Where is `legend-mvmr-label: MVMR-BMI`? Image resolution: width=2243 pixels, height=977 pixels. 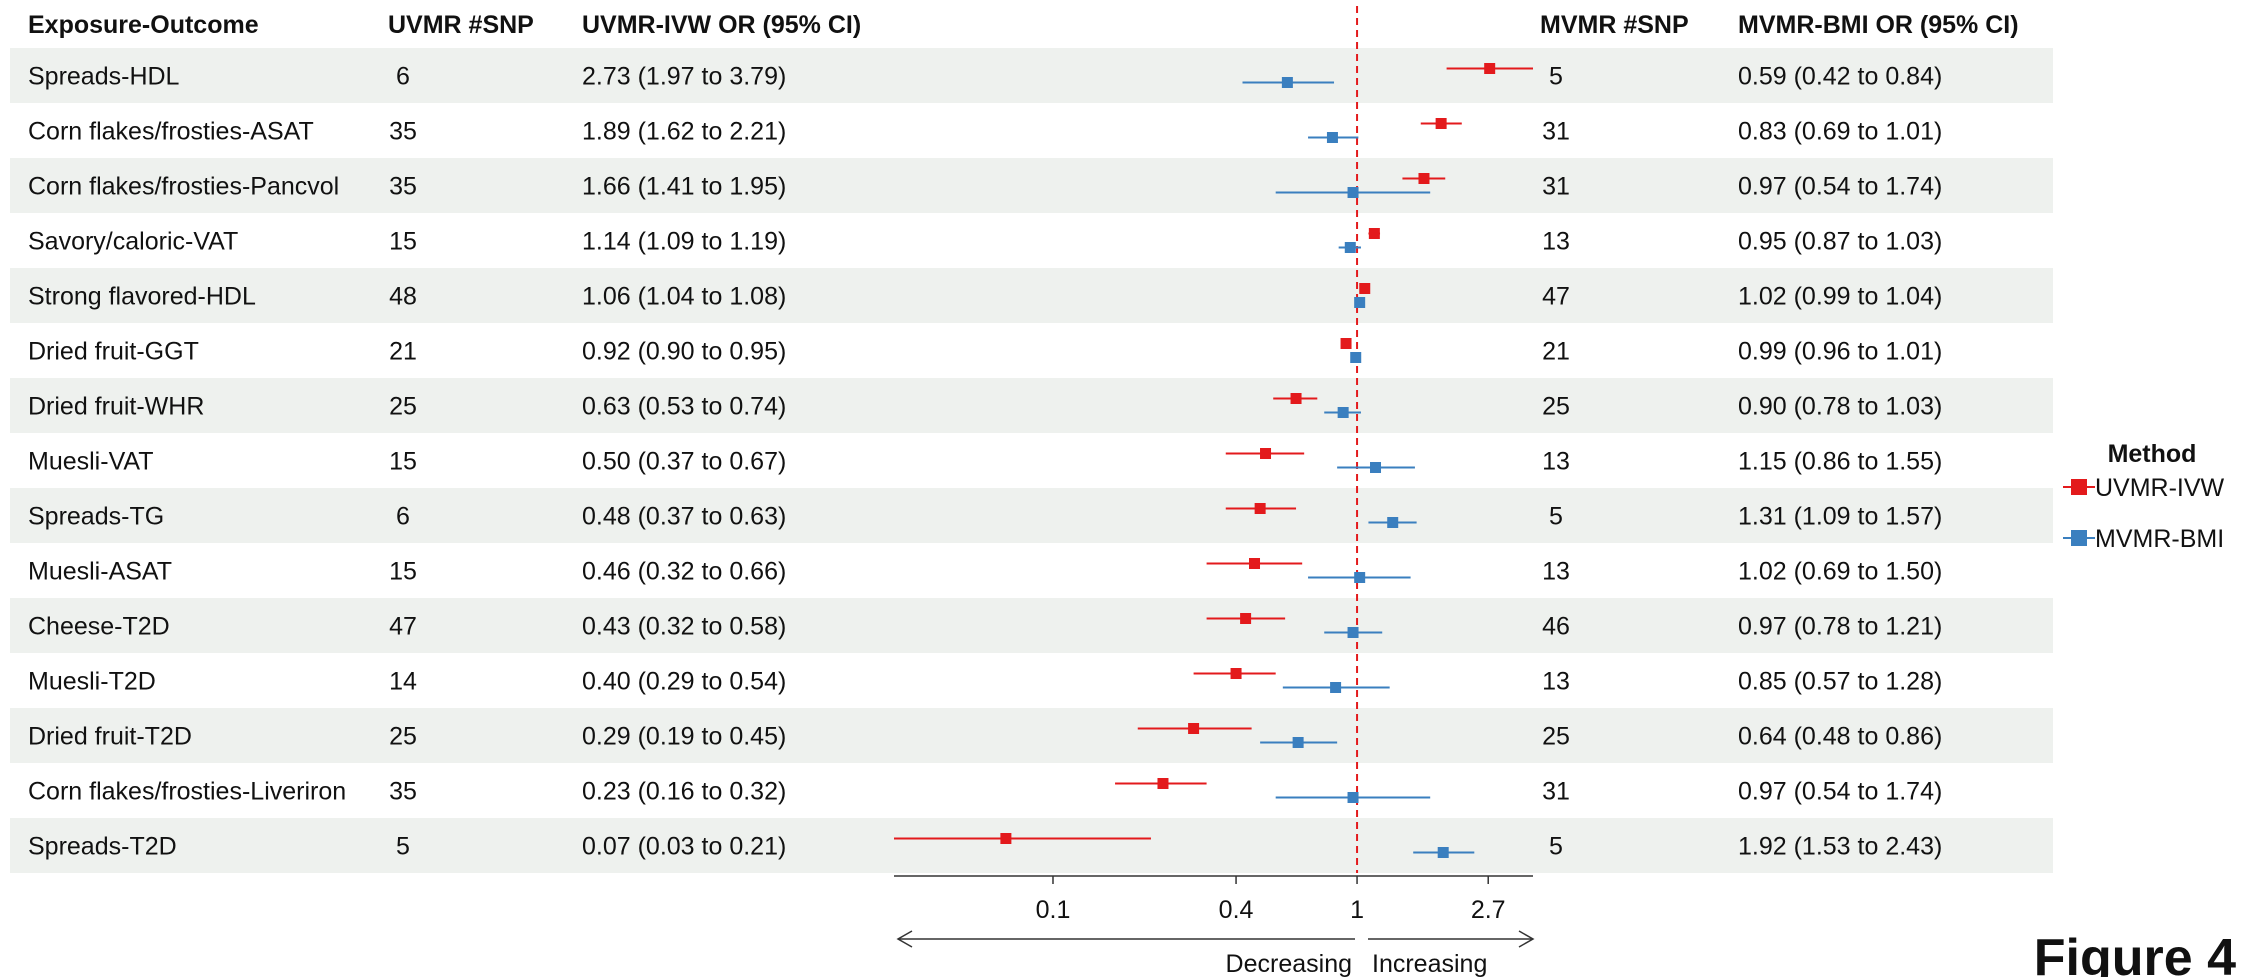
legend-mvmr-label: MVMR-BMI is located at coordinates (2159, 539).